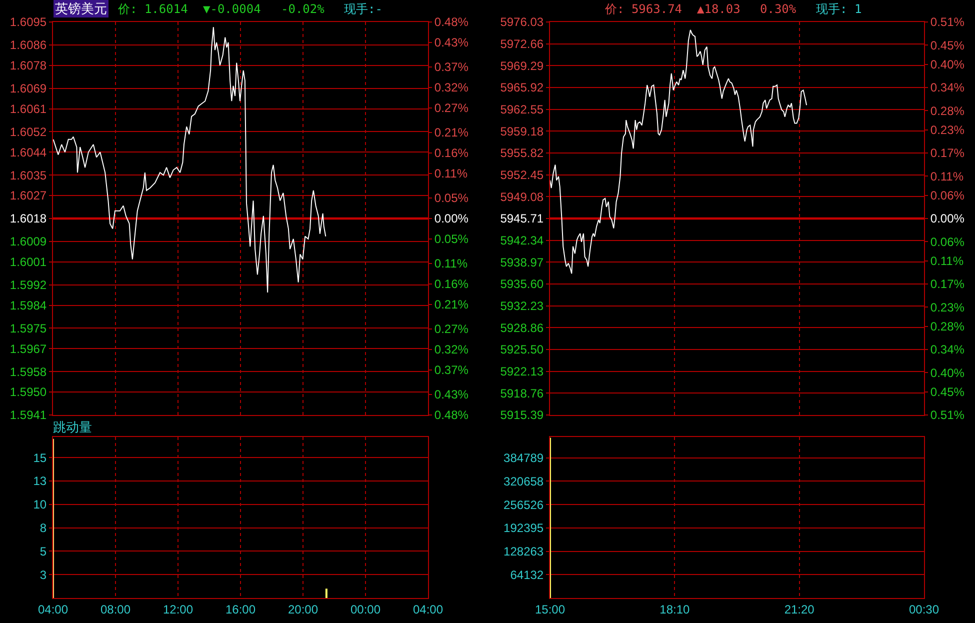  What do you see at coordinates (232, 9) in the screenshot?
I see `text: ▼-0.0004` at bounding box center [232, 9].